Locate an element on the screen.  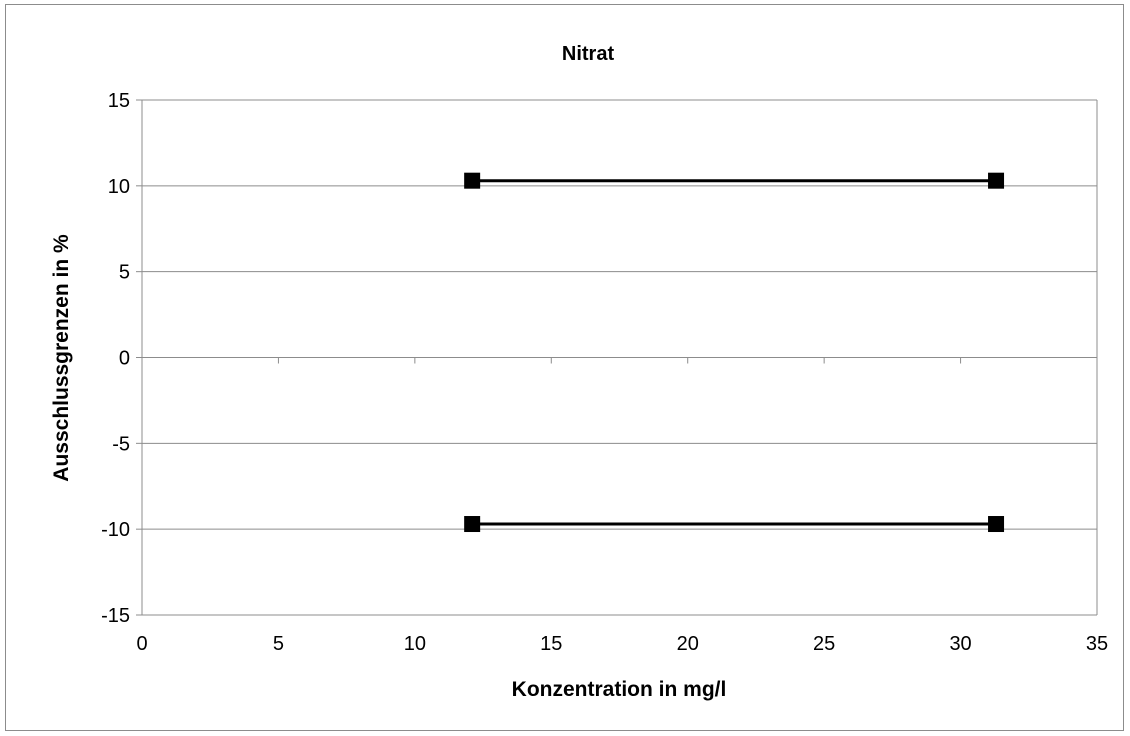
y-tick-label: -5 is located at coordinates (121, 444).